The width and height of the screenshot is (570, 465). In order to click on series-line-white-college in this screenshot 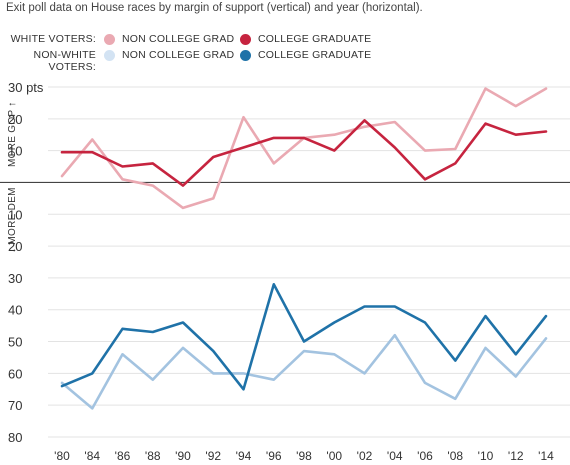, I will do `click(304, 153)`.